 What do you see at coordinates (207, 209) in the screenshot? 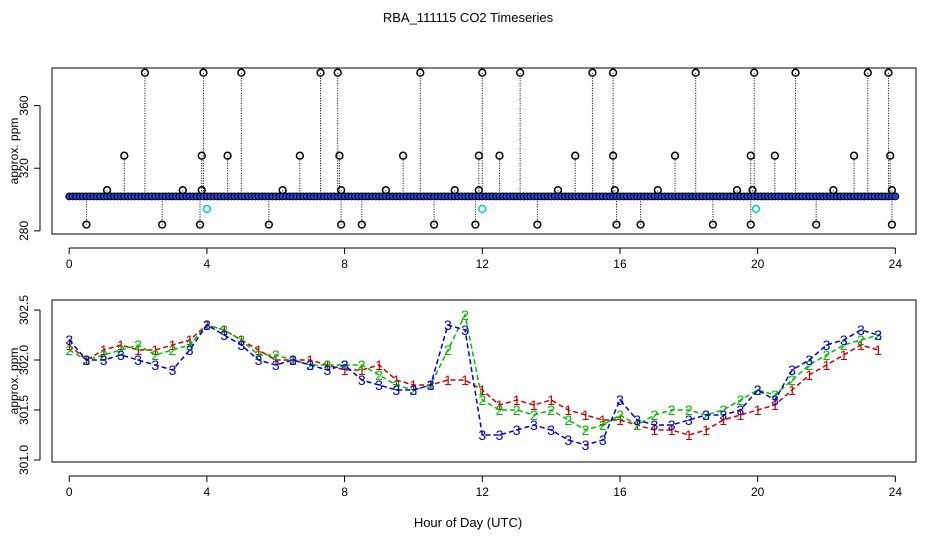
I see `cyan-point` at bounding box center [207, 209].